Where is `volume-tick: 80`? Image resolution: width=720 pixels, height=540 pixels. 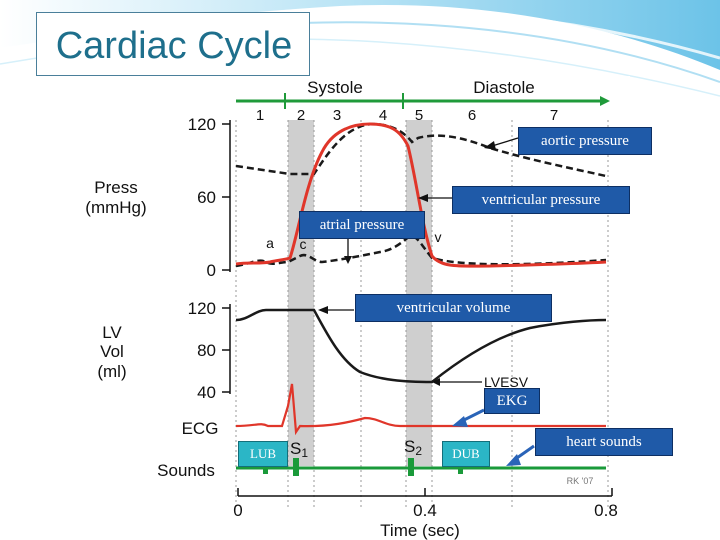
volume-tick: 80 is located at coordinates (206, 350).